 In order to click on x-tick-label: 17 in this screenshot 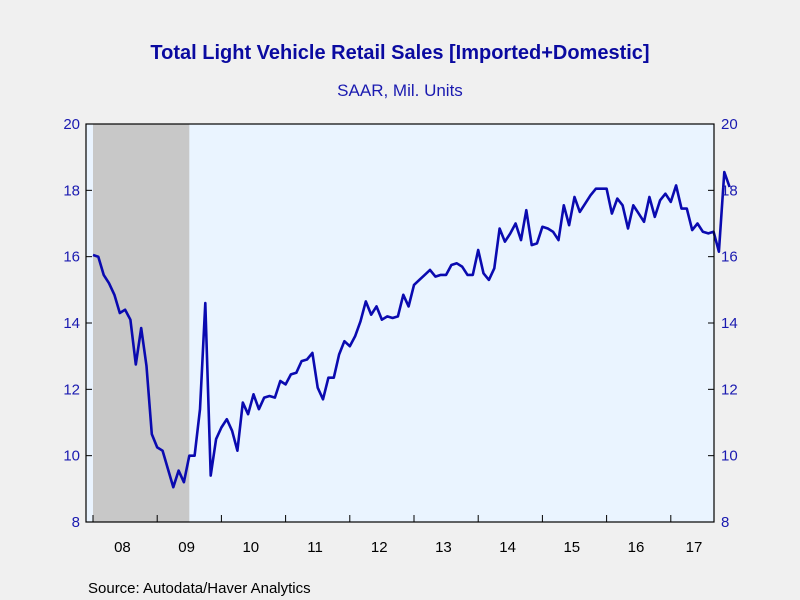, I will do `click(694, 547)`.